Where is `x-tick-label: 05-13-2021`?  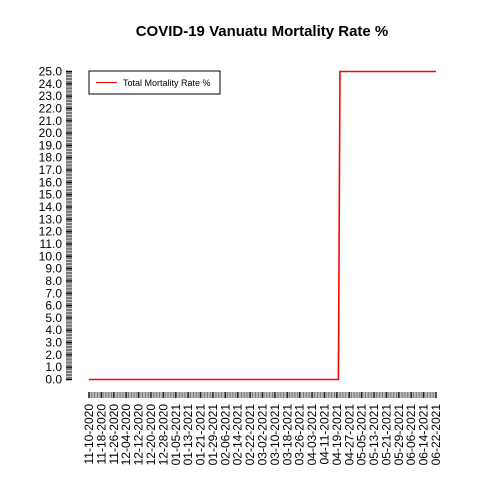
x-tick-label: 05-13-2021 is located at coordinates (374, 435).